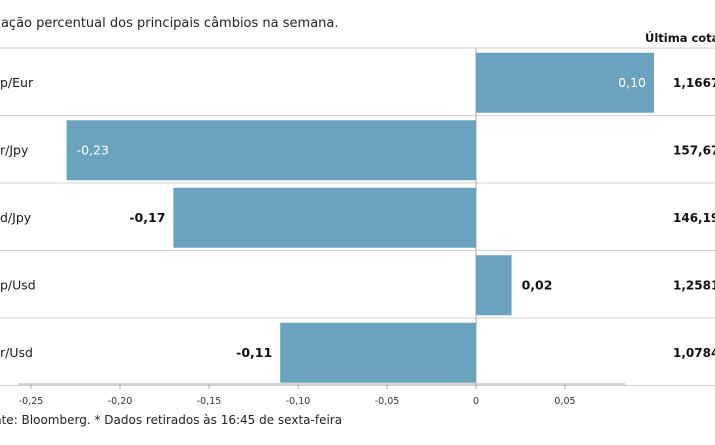 The image size is (715, 445). I want to click on value-label: -0,17, so click(147, 217).